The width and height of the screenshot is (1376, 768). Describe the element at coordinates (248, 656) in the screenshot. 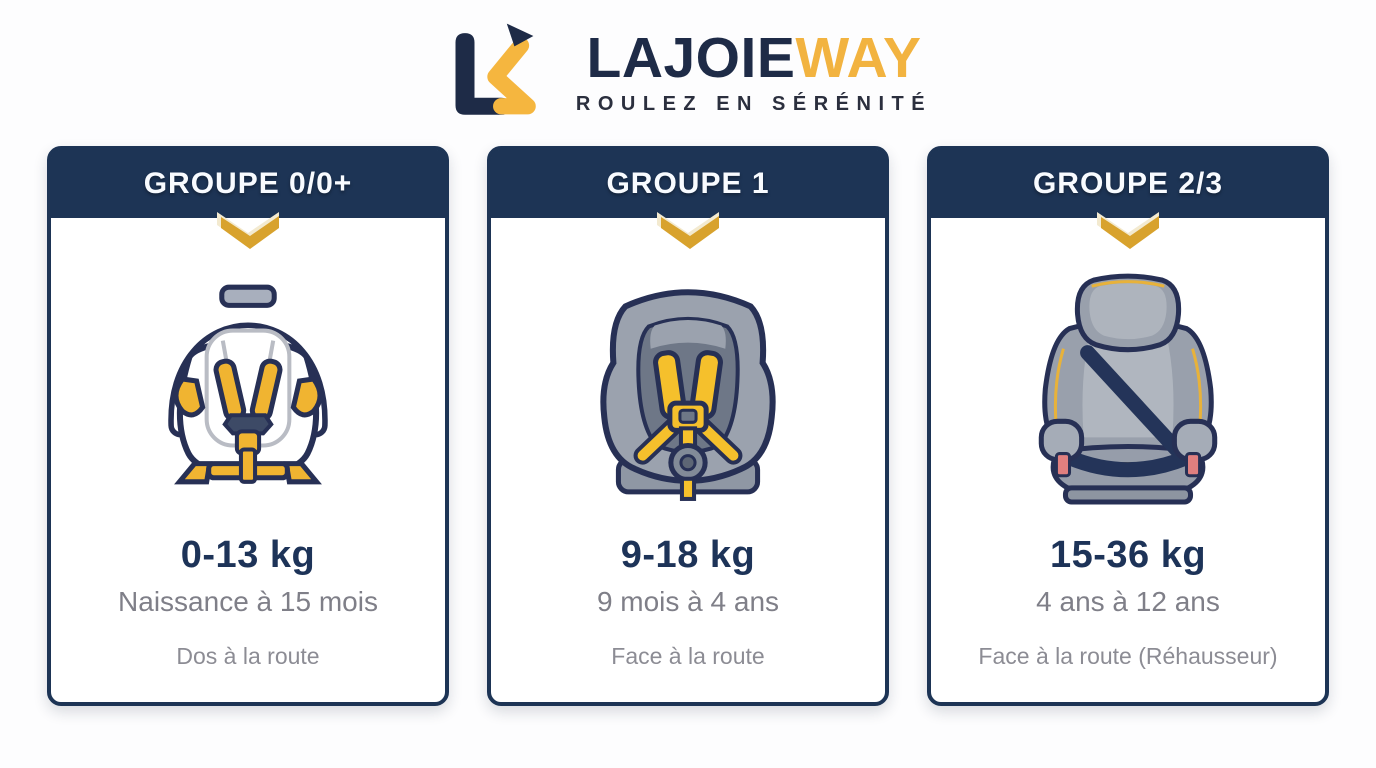

I see `orientation-label: Dos à la route` at that location.